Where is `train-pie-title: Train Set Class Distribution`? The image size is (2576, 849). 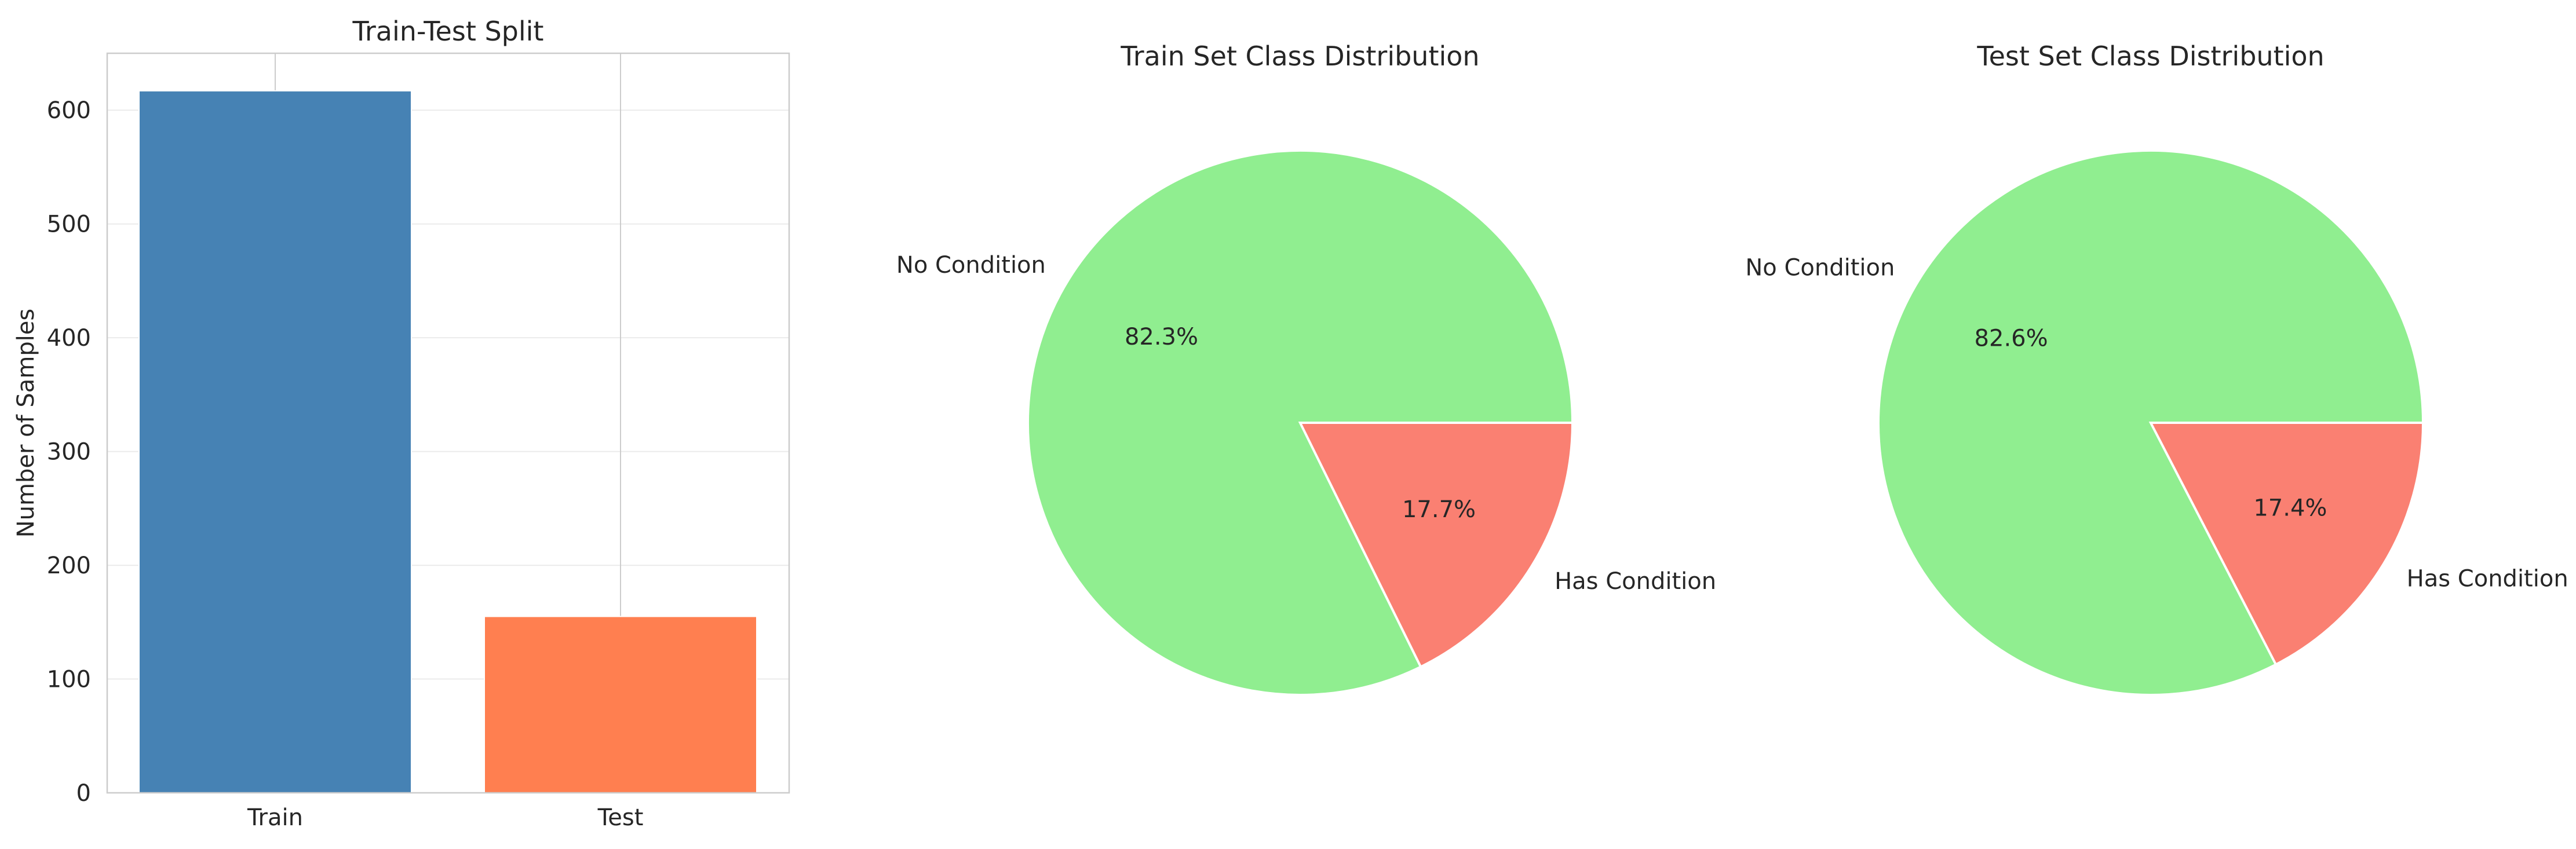 train-pie-title: Train Set Class Distribution is located at coordinates (1299, 57).